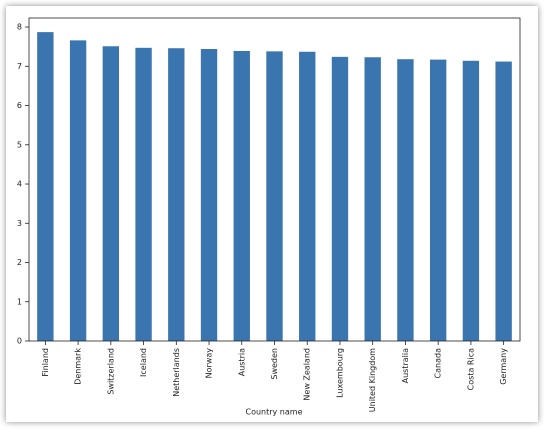 The image size is (550, 434). What do you see at coordinates (339, 373) in the screenshot?
I see `x-tick-label: Luxembourg` at bounding box center [339, 373].